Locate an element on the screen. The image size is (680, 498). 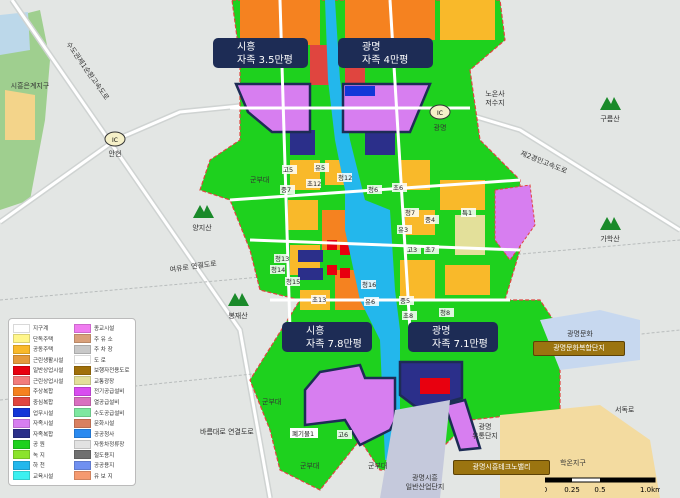
legend-label: 도 로 is located at coordinates (100, 360).